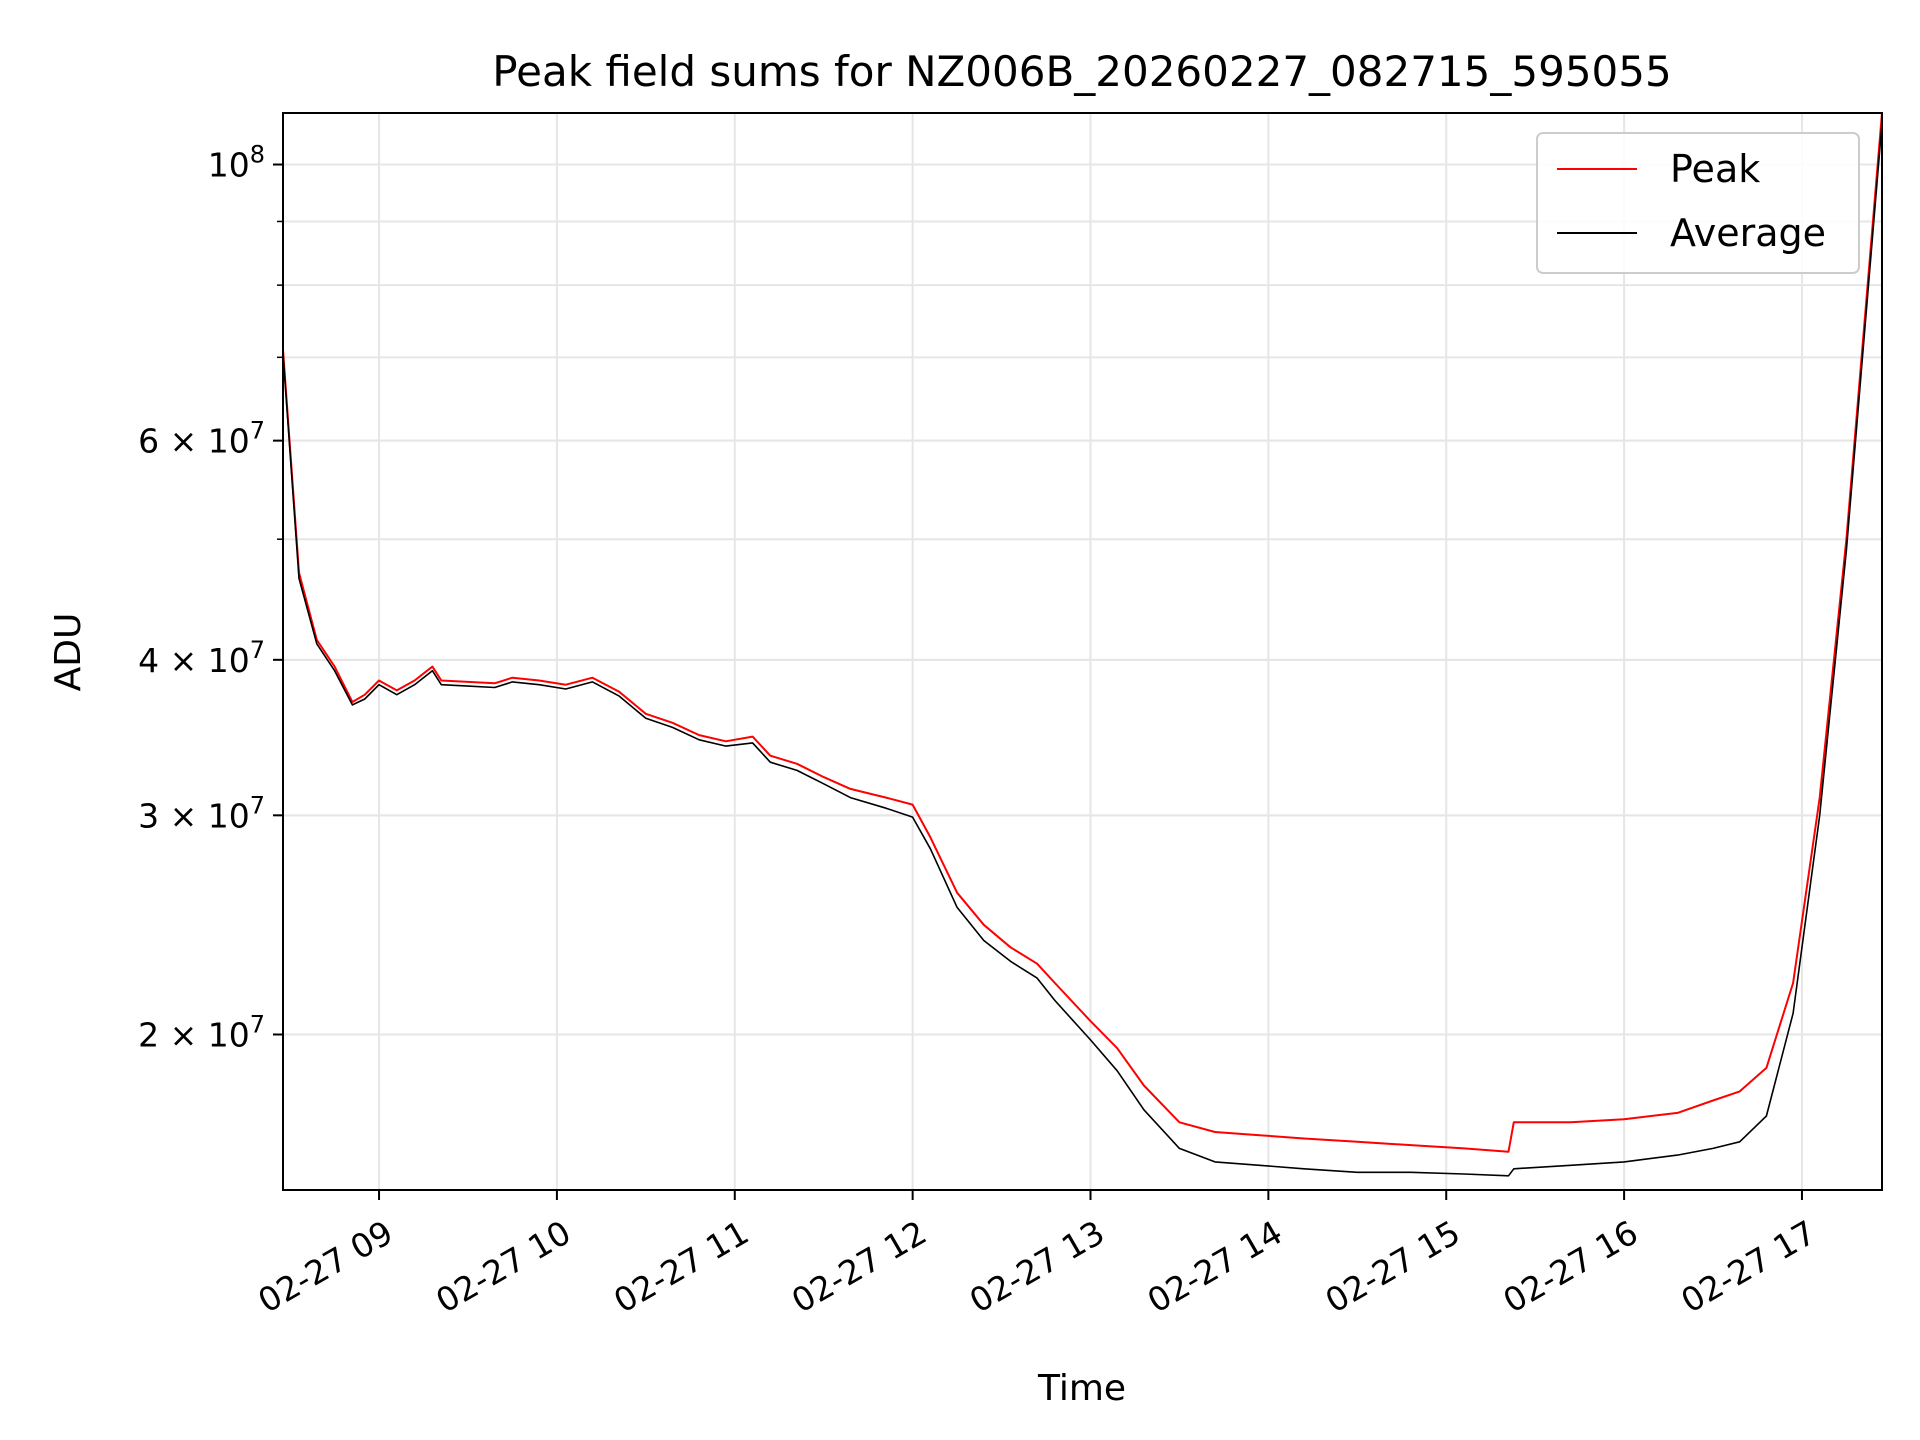 This screenshot has height=1440, width=1920. I want to click on y-tick-label: 3 × 107, so click(201, 813).